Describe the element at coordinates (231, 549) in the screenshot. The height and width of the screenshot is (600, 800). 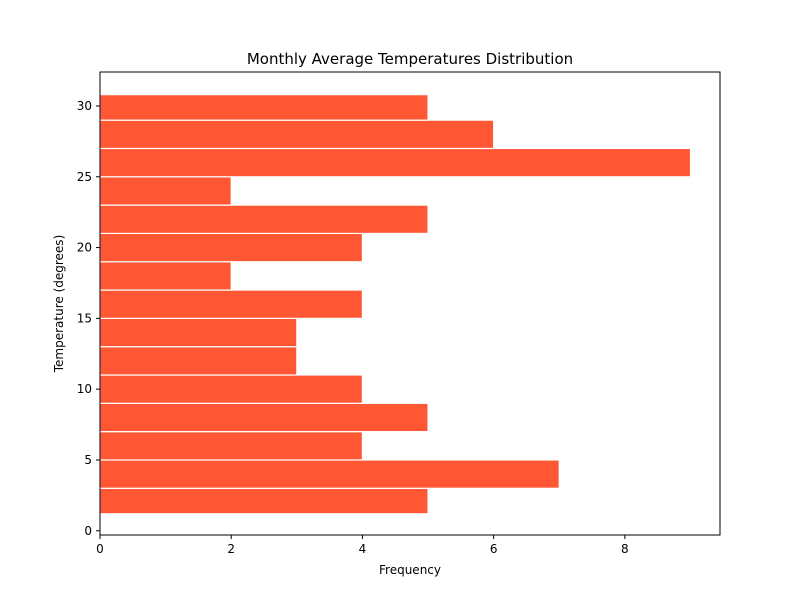
I see `x-tick-label: 2` at that location.